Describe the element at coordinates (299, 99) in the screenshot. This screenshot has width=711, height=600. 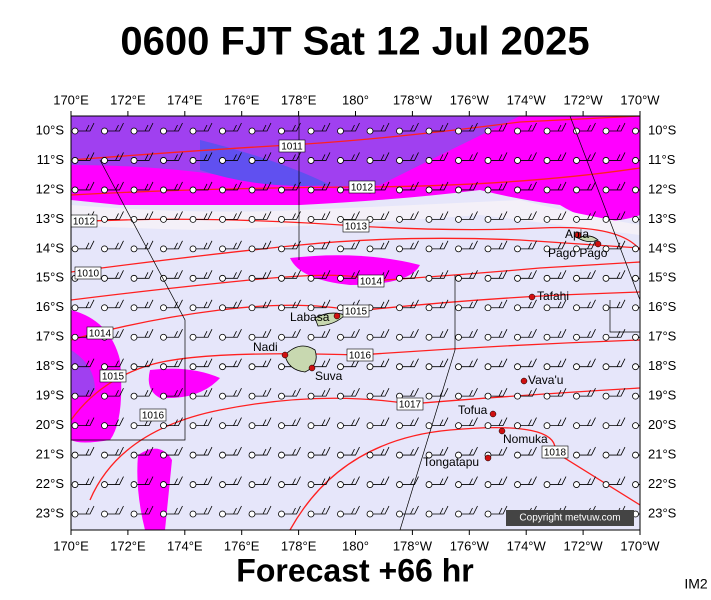
I see `lon-label: 178°E` at that location.